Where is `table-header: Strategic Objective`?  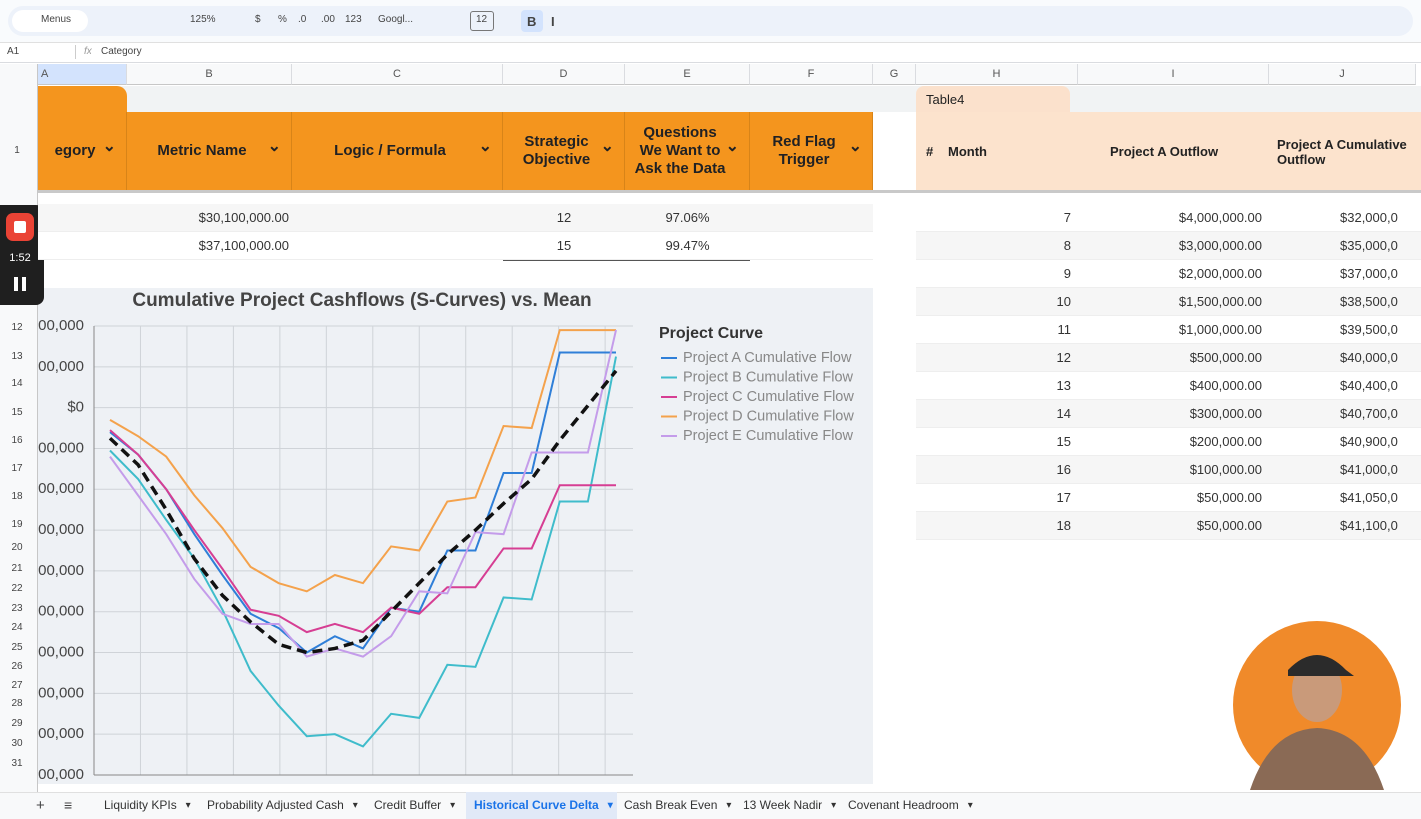
table-header: Strategic Objective is located at coordinates (564, 151).